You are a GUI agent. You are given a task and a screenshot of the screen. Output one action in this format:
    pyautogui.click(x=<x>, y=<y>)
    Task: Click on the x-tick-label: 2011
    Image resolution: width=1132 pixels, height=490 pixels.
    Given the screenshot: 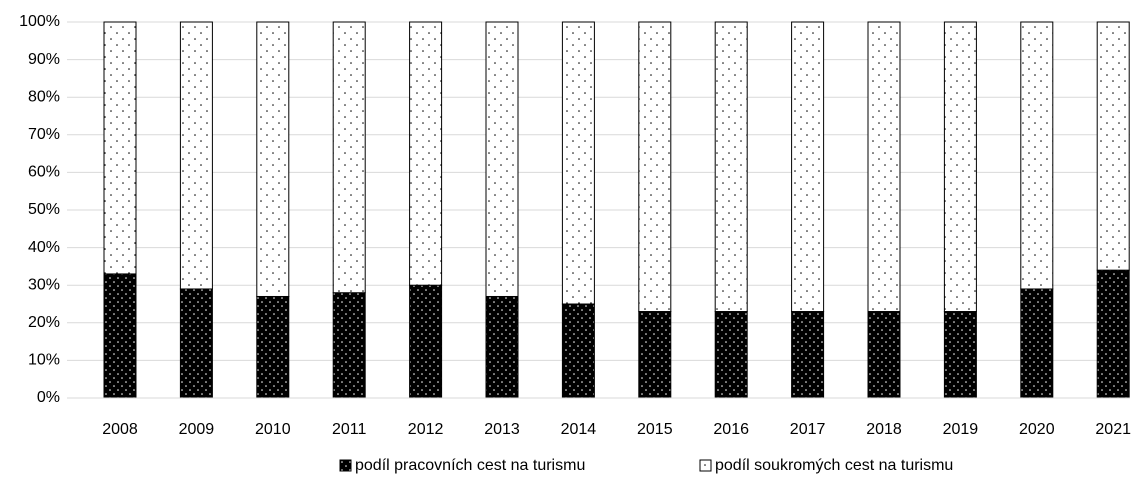 What is the action you would take?
    pyautogui.click(x=349, y=429)
    